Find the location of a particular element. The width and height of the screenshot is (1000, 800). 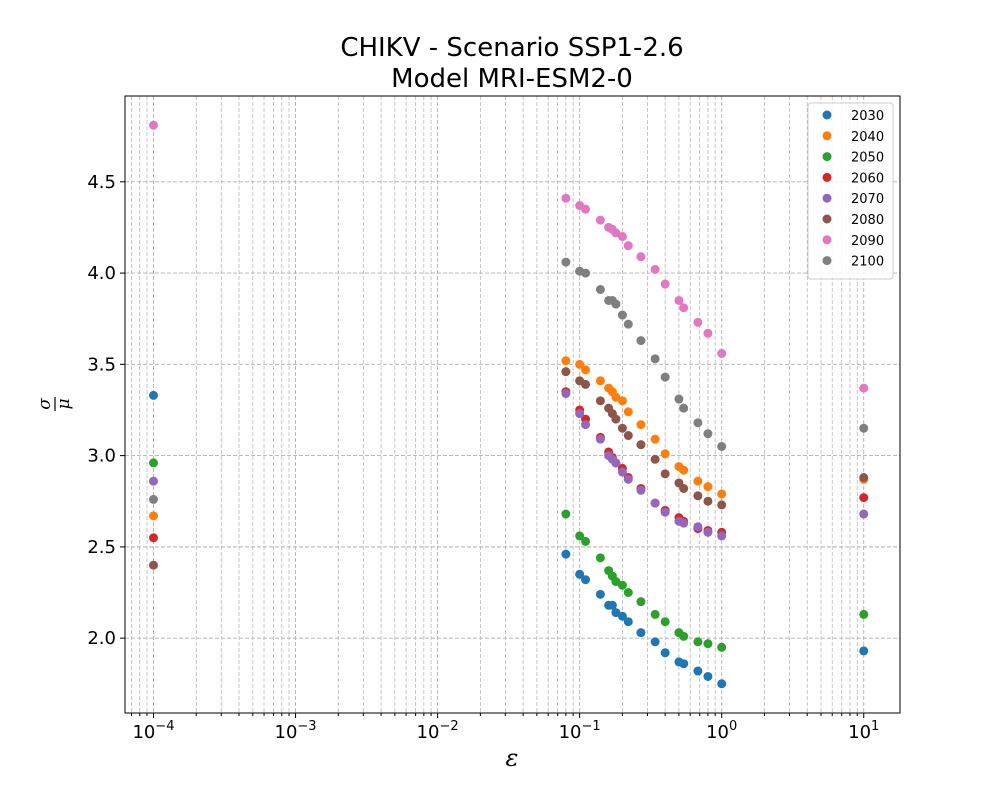

y-axis-label: σ μ is located at coordinates (54, 404).